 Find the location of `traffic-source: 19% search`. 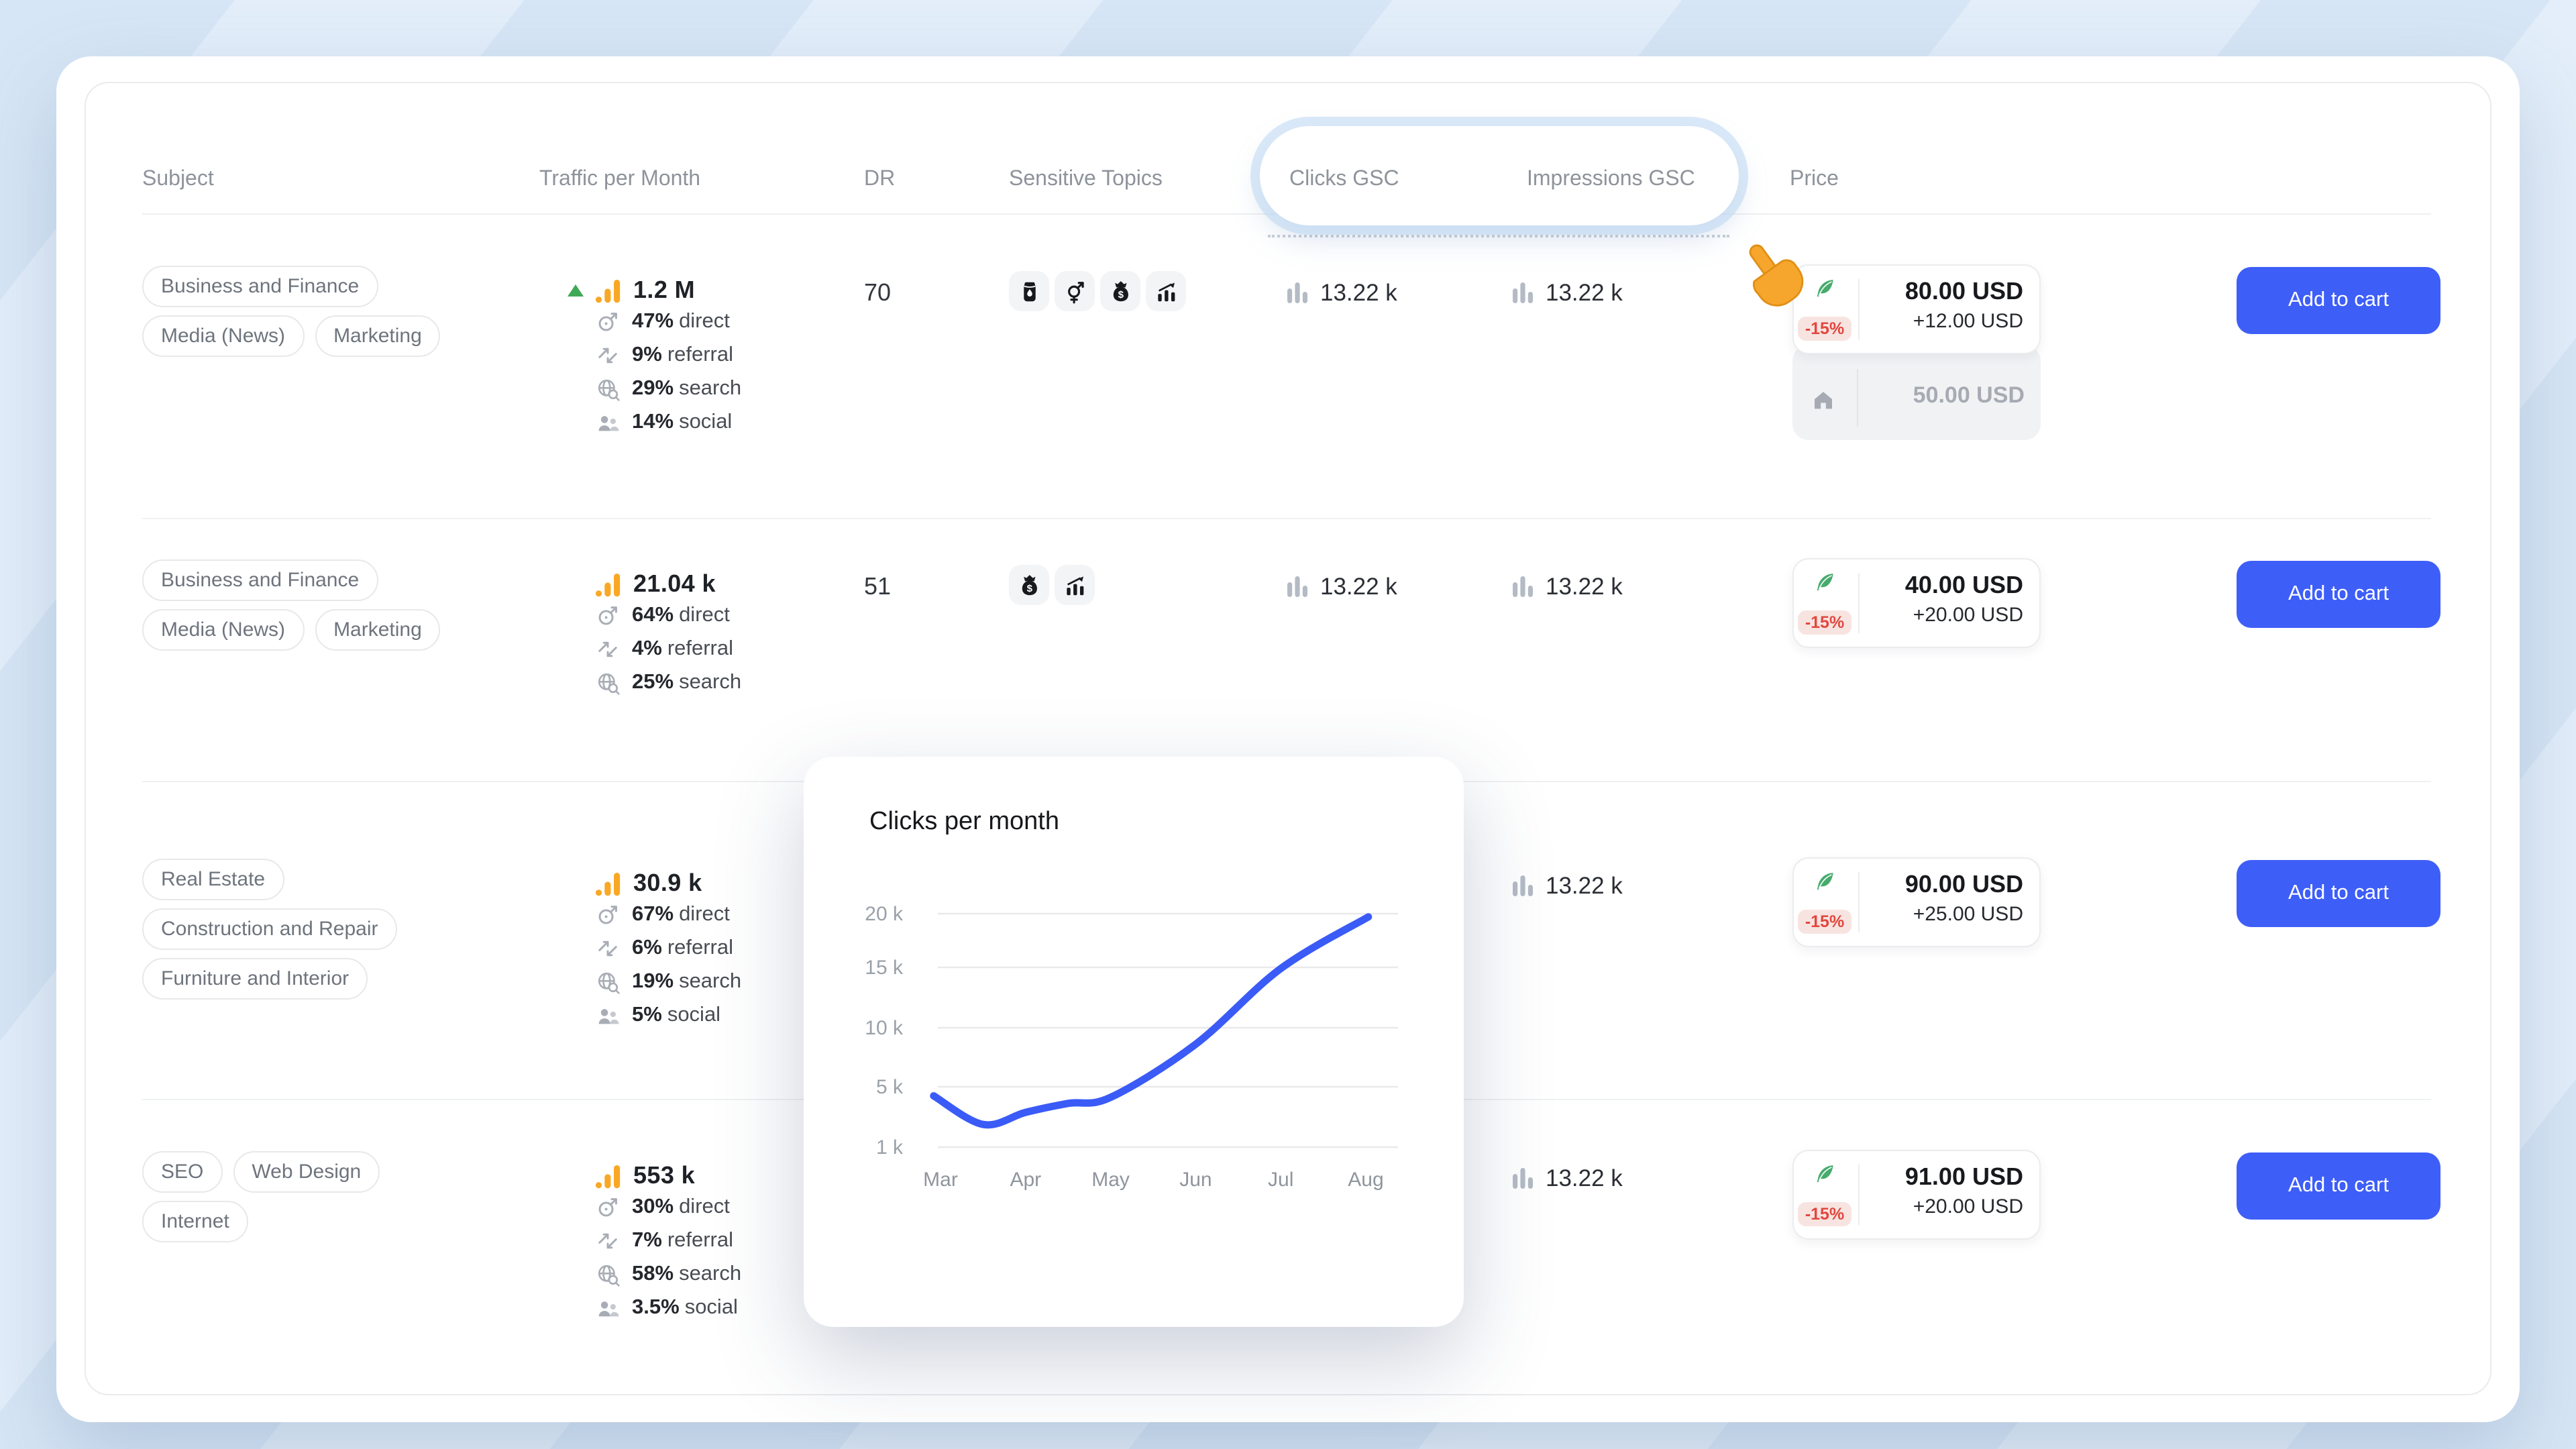

traffic-source: 19% search is located at coordinates (749, 981).